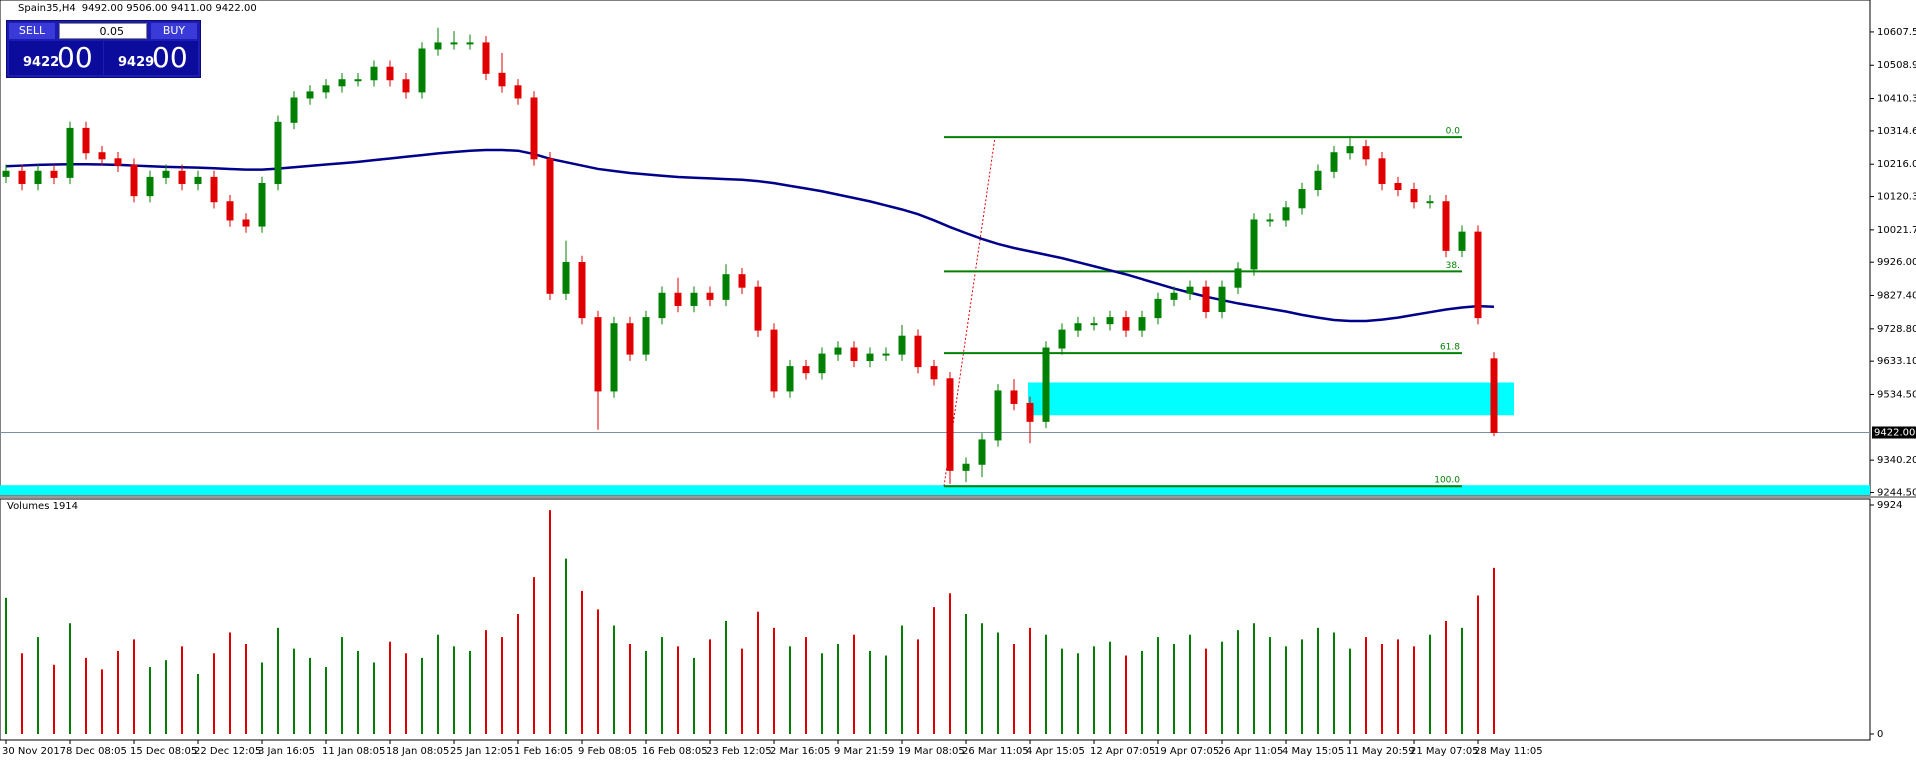 The height and width of the screenshot is (763, 1916). What do you see at coordinates (47, 8) in the screenshot?
I see `symbol: Spain35,H4` at bounding box center [47, 8].